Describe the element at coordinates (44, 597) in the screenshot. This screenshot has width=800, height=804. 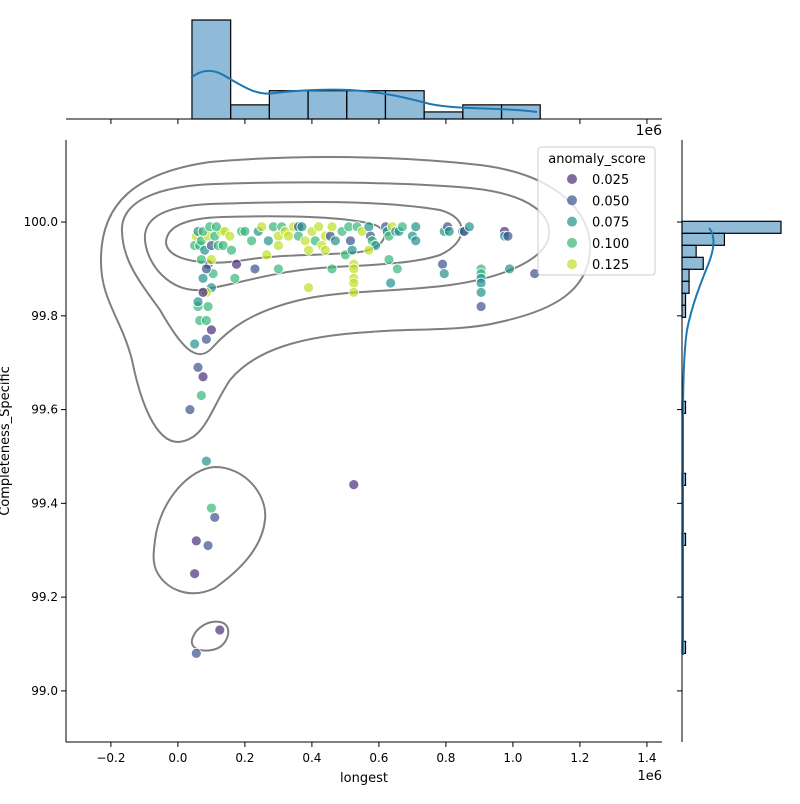
I see `y-tick-label: 99.2` at that location.